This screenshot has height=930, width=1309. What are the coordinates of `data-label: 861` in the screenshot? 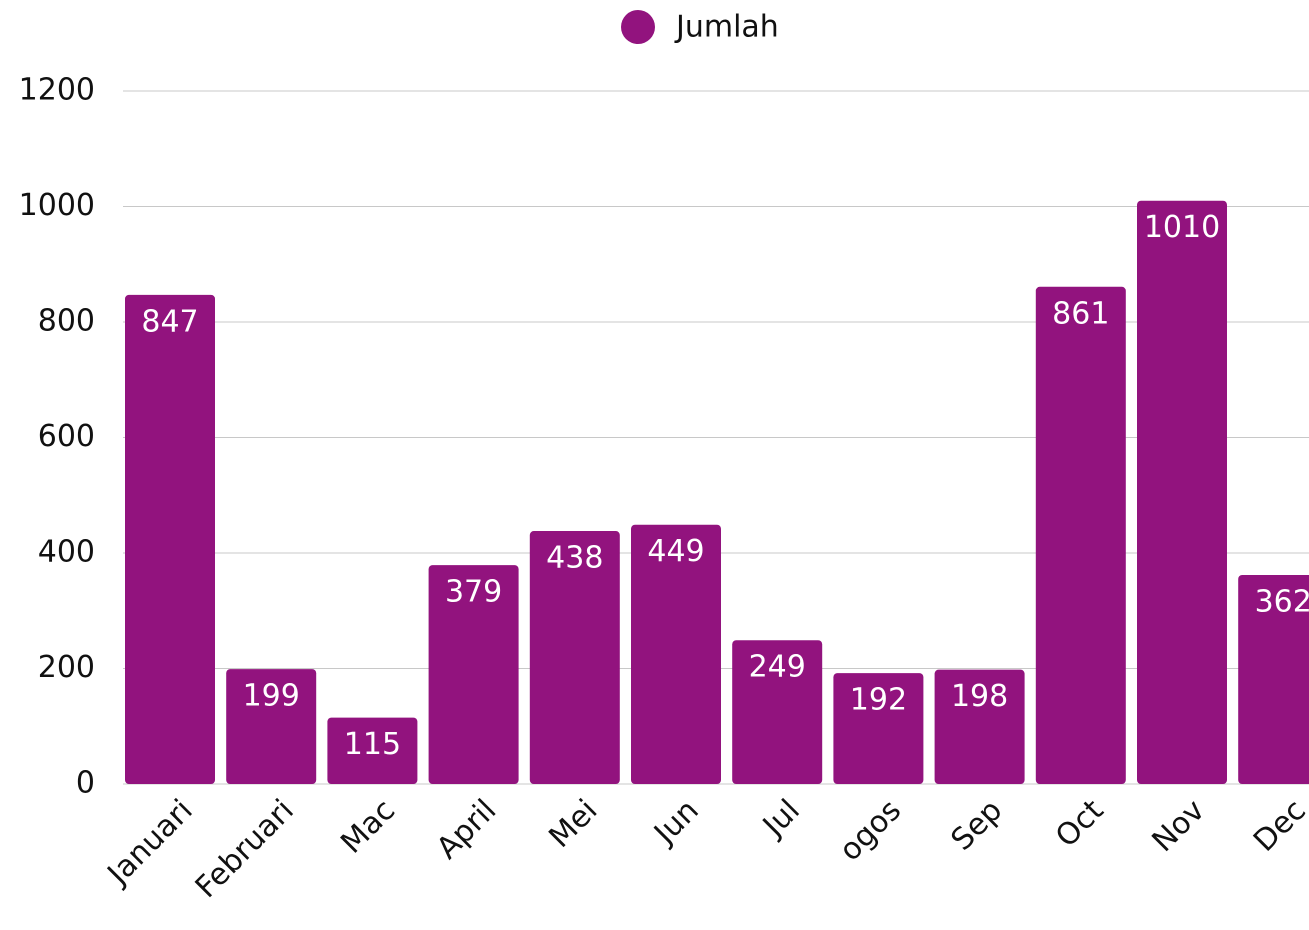 It's located at (1080, 313).